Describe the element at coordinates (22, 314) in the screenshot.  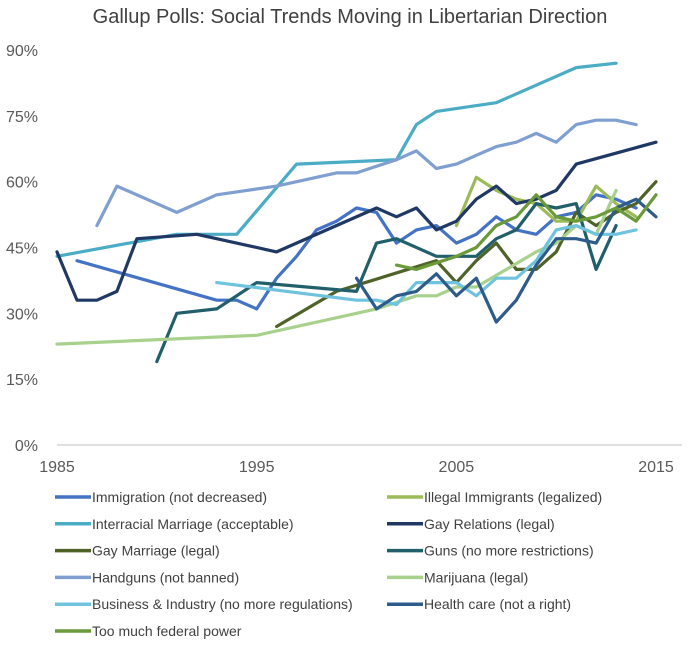
I see `y-tick-label: 30%` at that location.